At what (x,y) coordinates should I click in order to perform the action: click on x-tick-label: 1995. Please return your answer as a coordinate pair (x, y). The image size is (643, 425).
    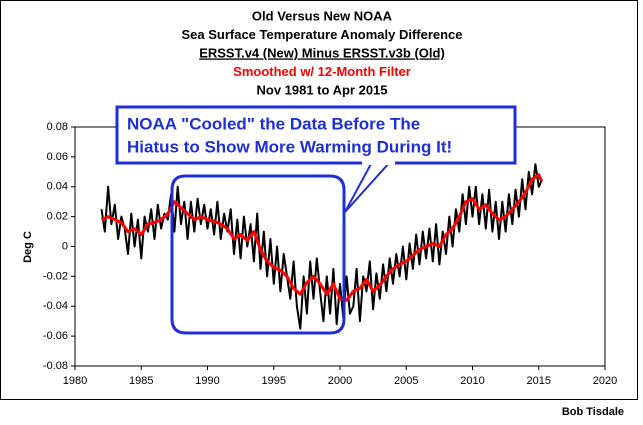
    Looking at the image, I should click on (274, 381).